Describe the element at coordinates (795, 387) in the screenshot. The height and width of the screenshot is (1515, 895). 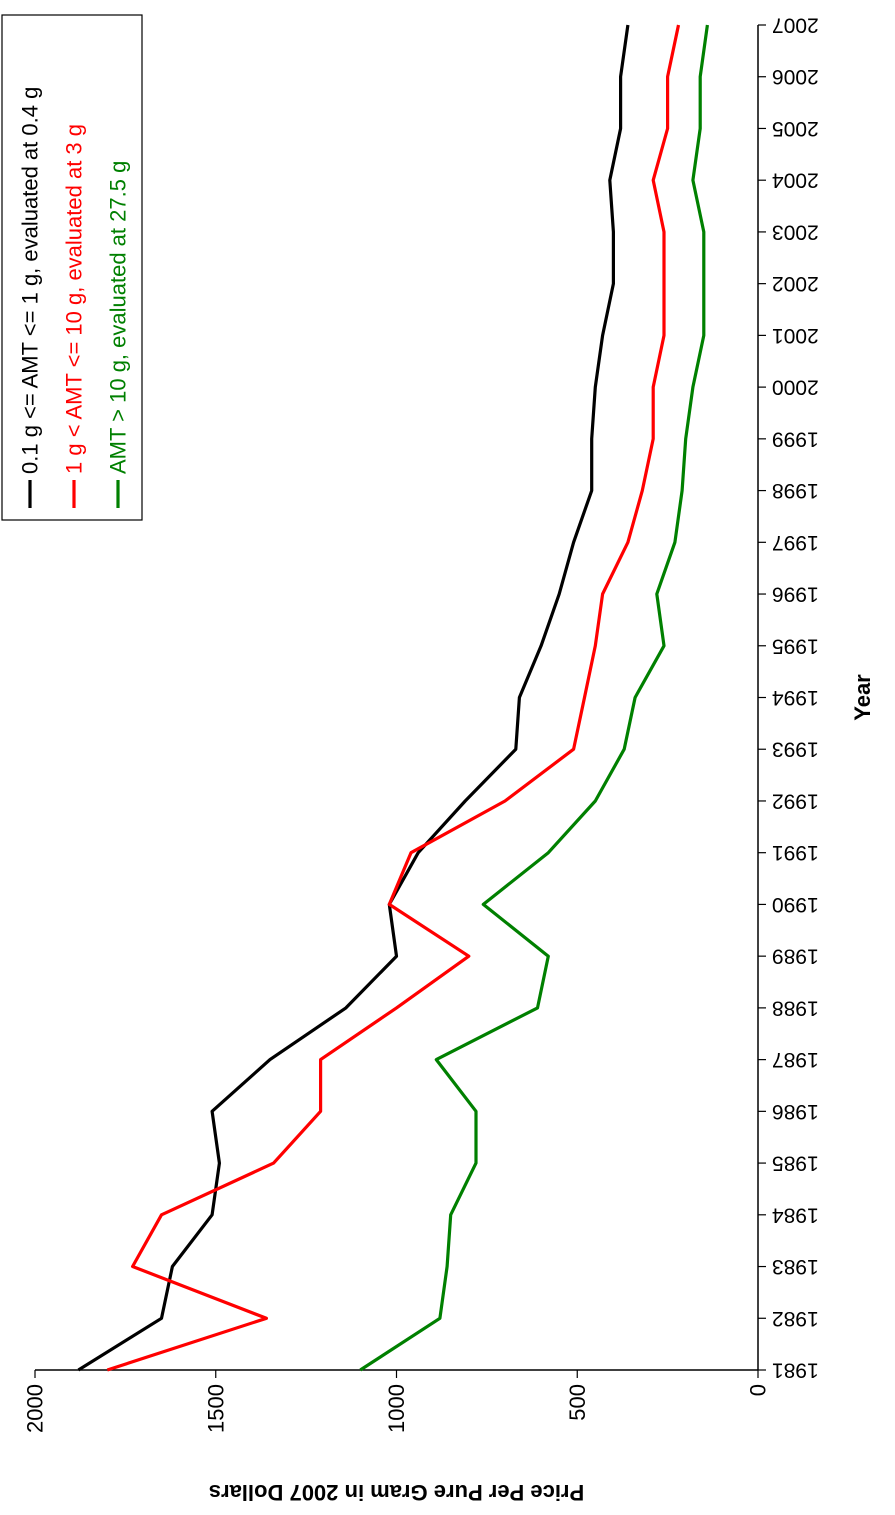
I see `x-tick-label: 2000` at that location.